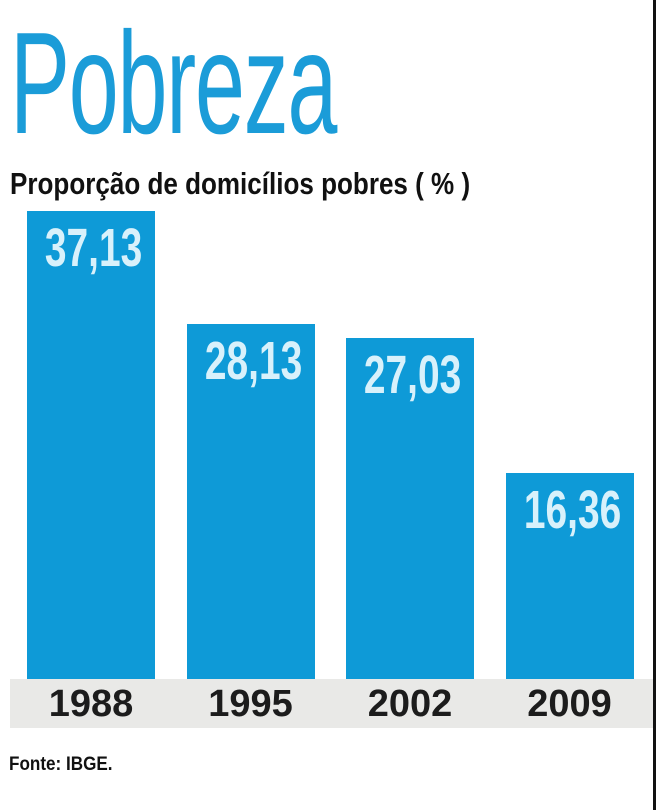  Describe the element at coordinates (173, 83) in the screenshot. I see `page-title: Pobreza` at that location.